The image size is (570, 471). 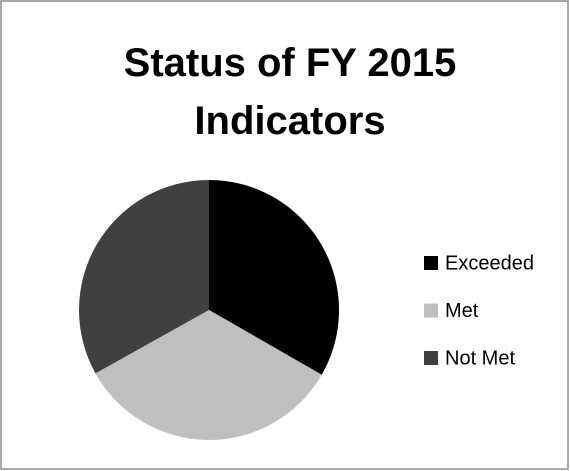 What do you see at coordinates (489, 263) in the screenshot?
I see `legend-label: Exceeded` at bounding box center [489, 263].